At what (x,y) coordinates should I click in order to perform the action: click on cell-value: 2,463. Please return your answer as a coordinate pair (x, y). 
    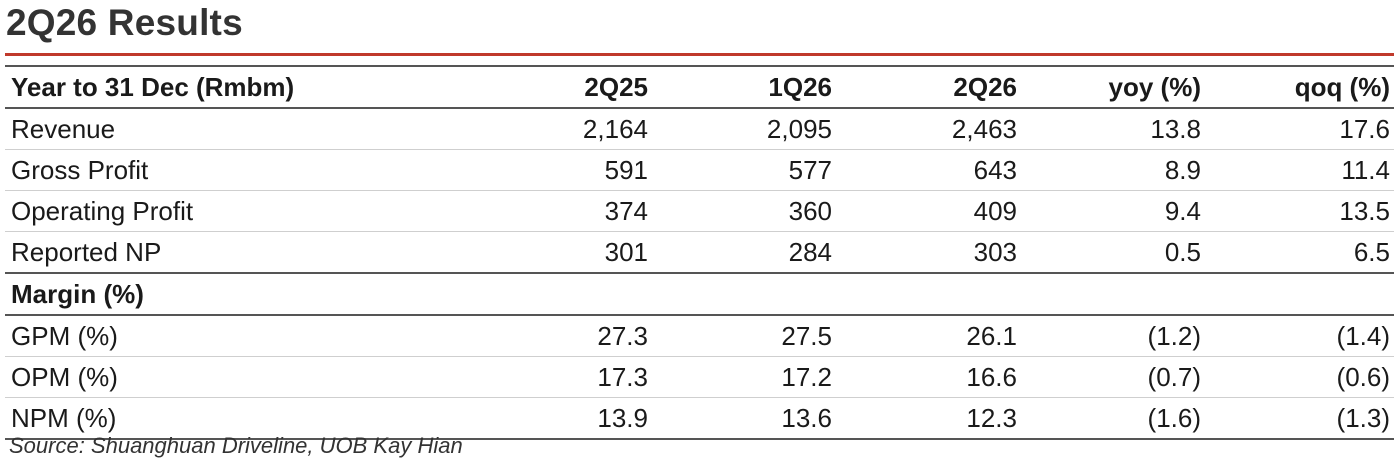
    Looking at the image, I should click on (928, 129).